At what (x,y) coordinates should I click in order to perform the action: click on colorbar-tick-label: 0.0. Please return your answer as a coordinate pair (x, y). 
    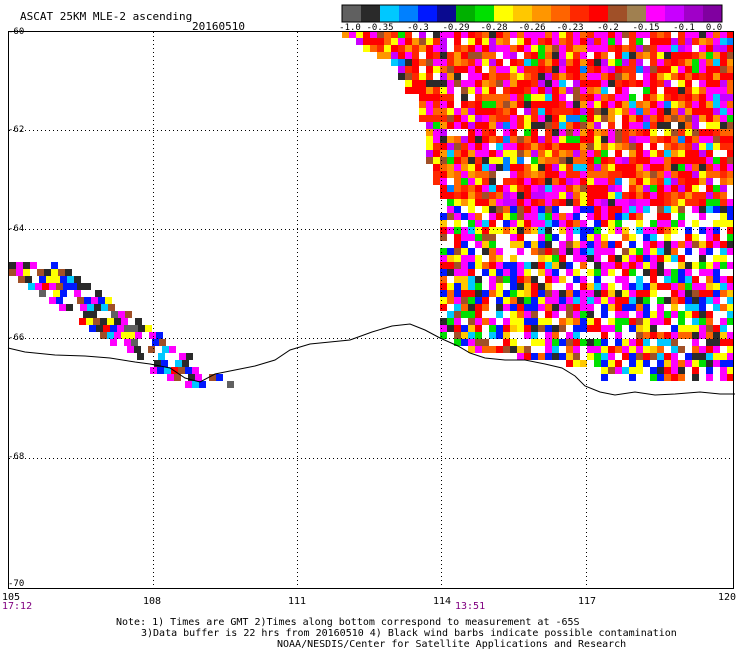
    Looking at the image, I should click on (714, 28).